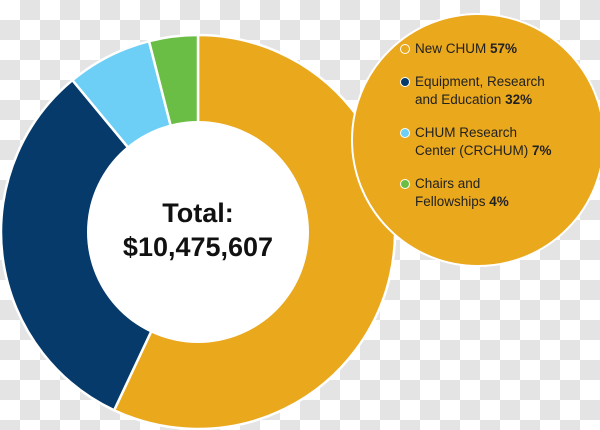  What do you see at coordinates (480, 81) in the screenshot?
I see `legend-label: Equipment, Research` at bounding box center [480, 81].